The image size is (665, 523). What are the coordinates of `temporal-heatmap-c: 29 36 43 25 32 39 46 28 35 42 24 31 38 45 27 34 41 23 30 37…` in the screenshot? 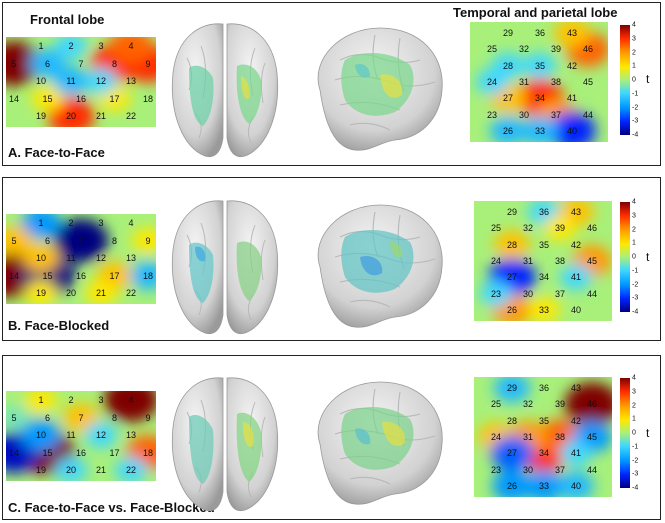 It's located at (543, 437).